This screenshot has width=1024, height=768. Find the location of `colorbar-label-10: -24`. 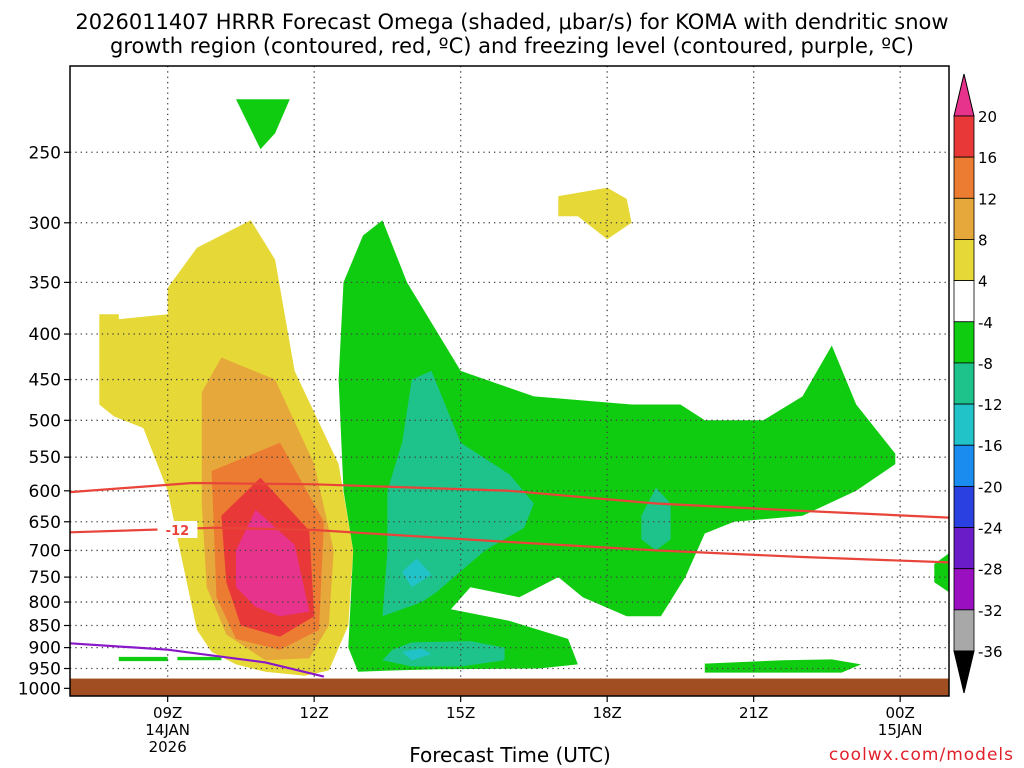

colorbar-label-10: -24 is located at coordinates (990, 529).